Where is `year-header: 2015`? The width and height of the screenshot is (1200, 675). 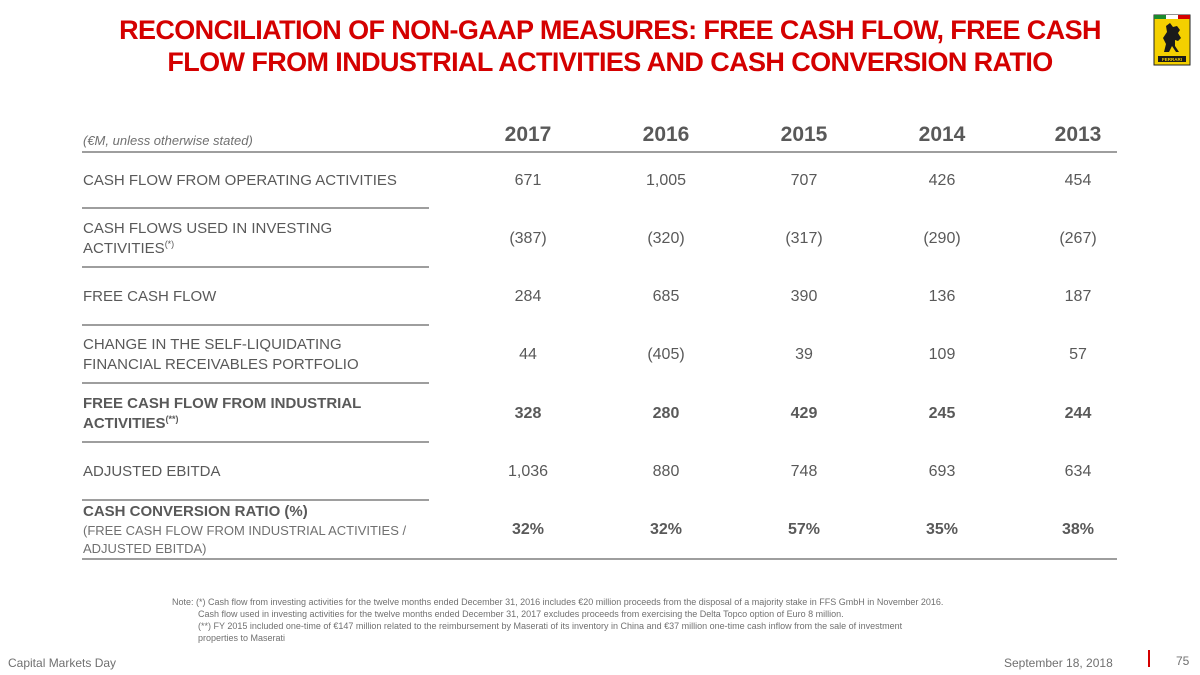 year-header: 2015 is located at coordinates (804, 134).